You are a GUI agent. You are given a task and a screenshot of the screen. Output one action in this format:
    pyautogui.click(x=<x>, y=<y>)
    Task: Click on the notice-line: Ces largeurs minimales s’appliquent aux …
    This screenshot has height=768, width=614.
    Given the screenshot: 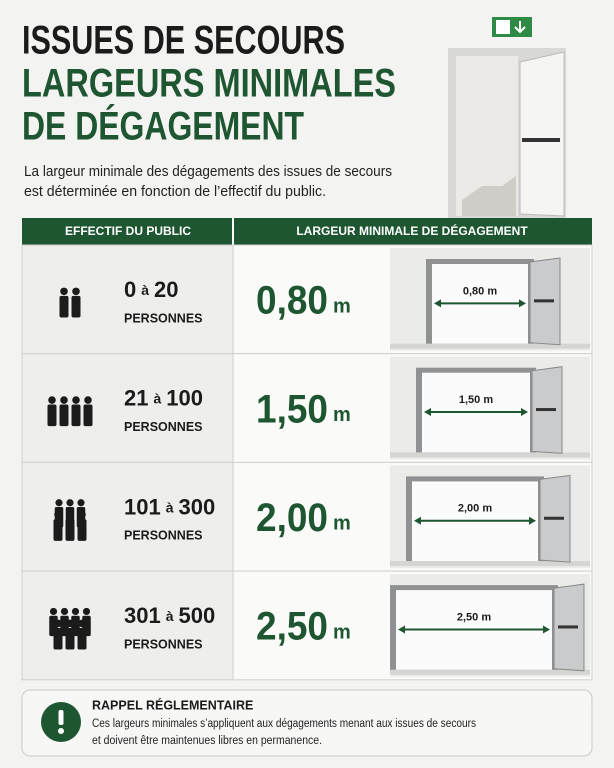 What is the action you would take?
    pyautogui.click(x=284, y=724)
    